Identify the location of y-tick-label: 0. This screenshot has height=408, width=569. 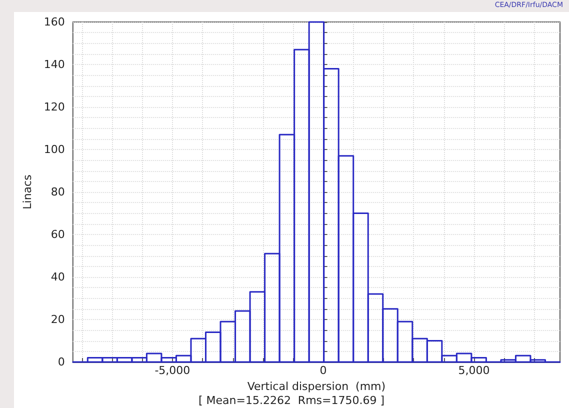
(61, 362).